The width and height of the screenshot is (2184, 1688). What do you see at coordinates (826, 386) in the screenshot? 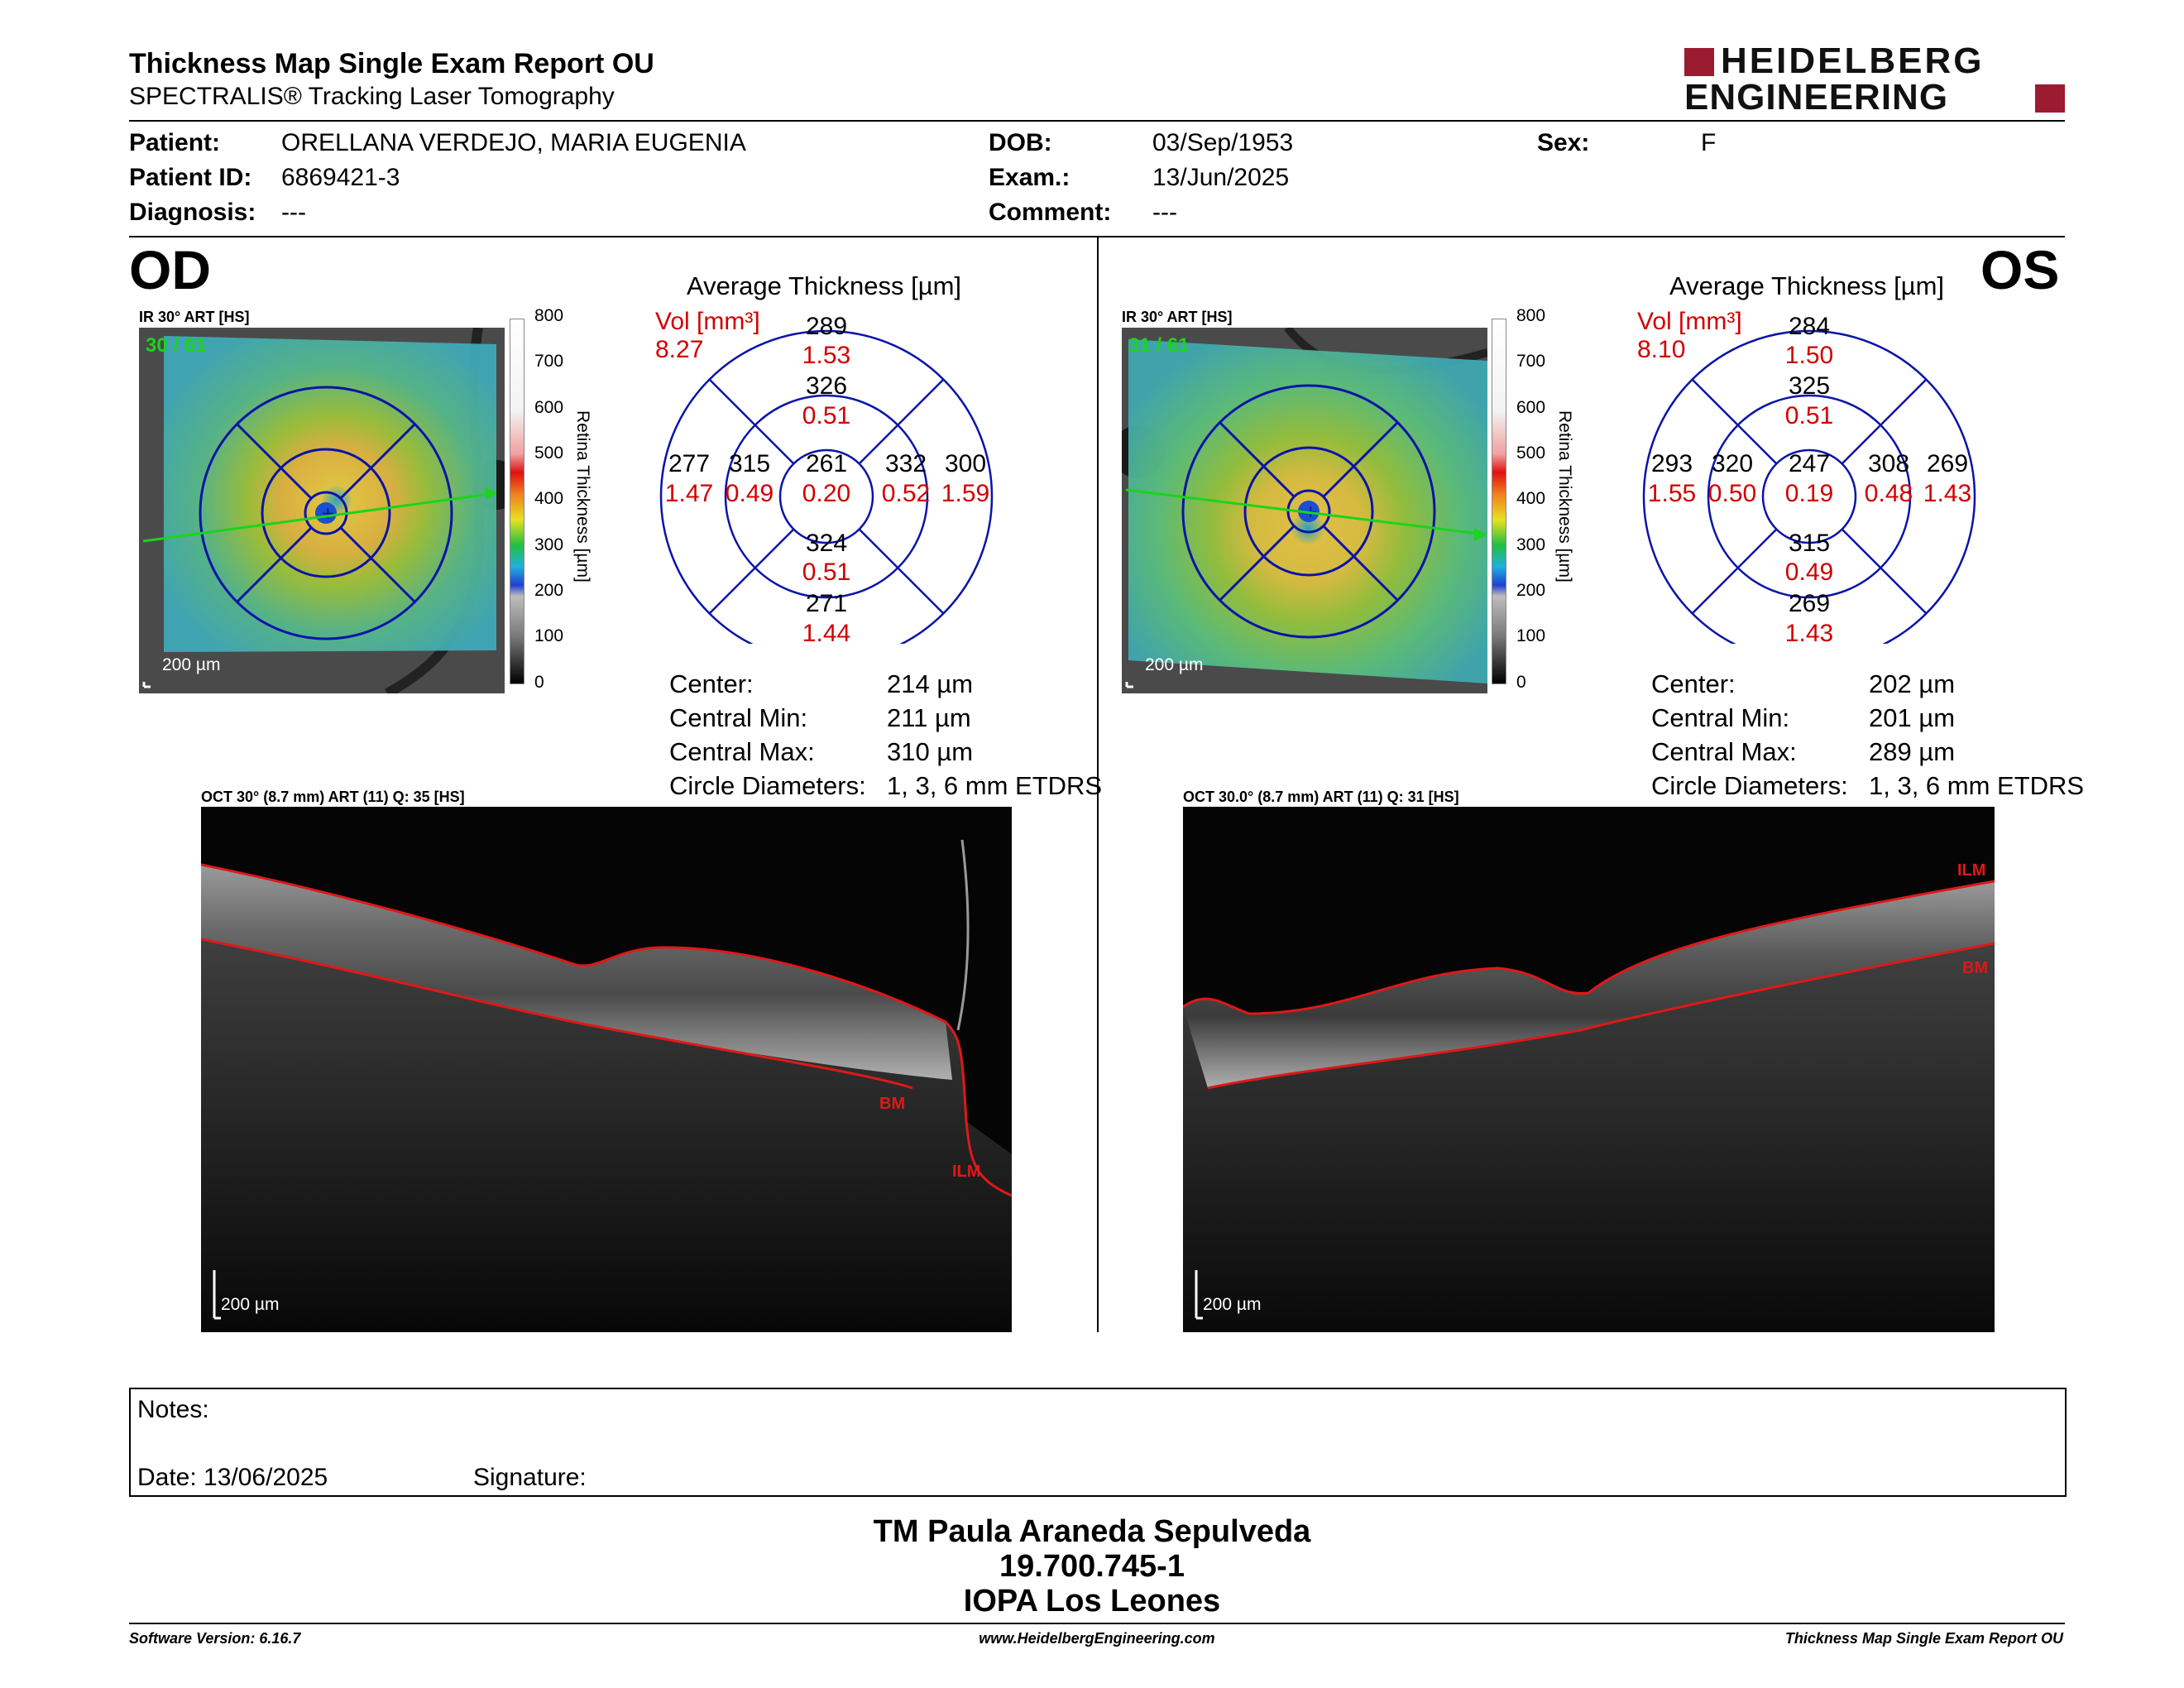
I see `od-inner-superior: 326` at bounding box center [826, 386].